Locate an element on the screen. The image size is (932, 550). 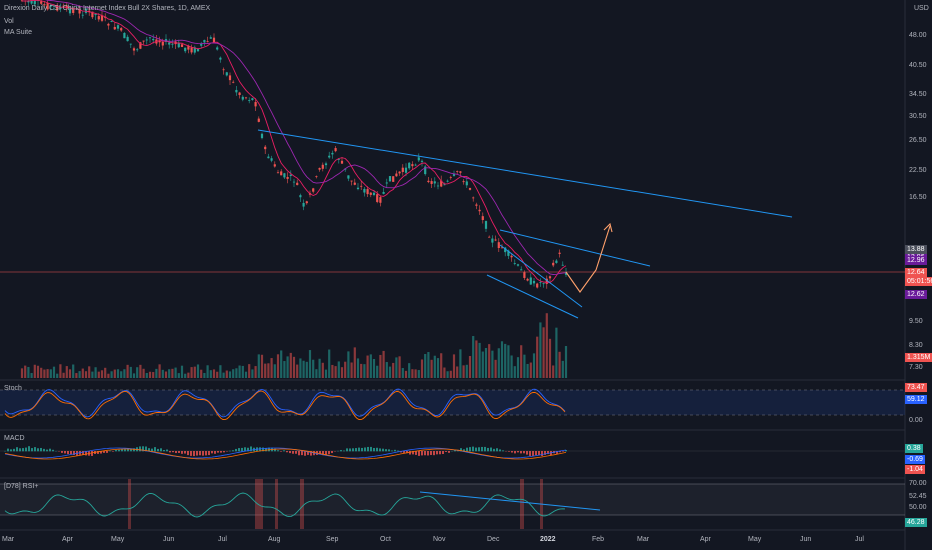
volume-label: Vol is located at coordinates (9, 21).